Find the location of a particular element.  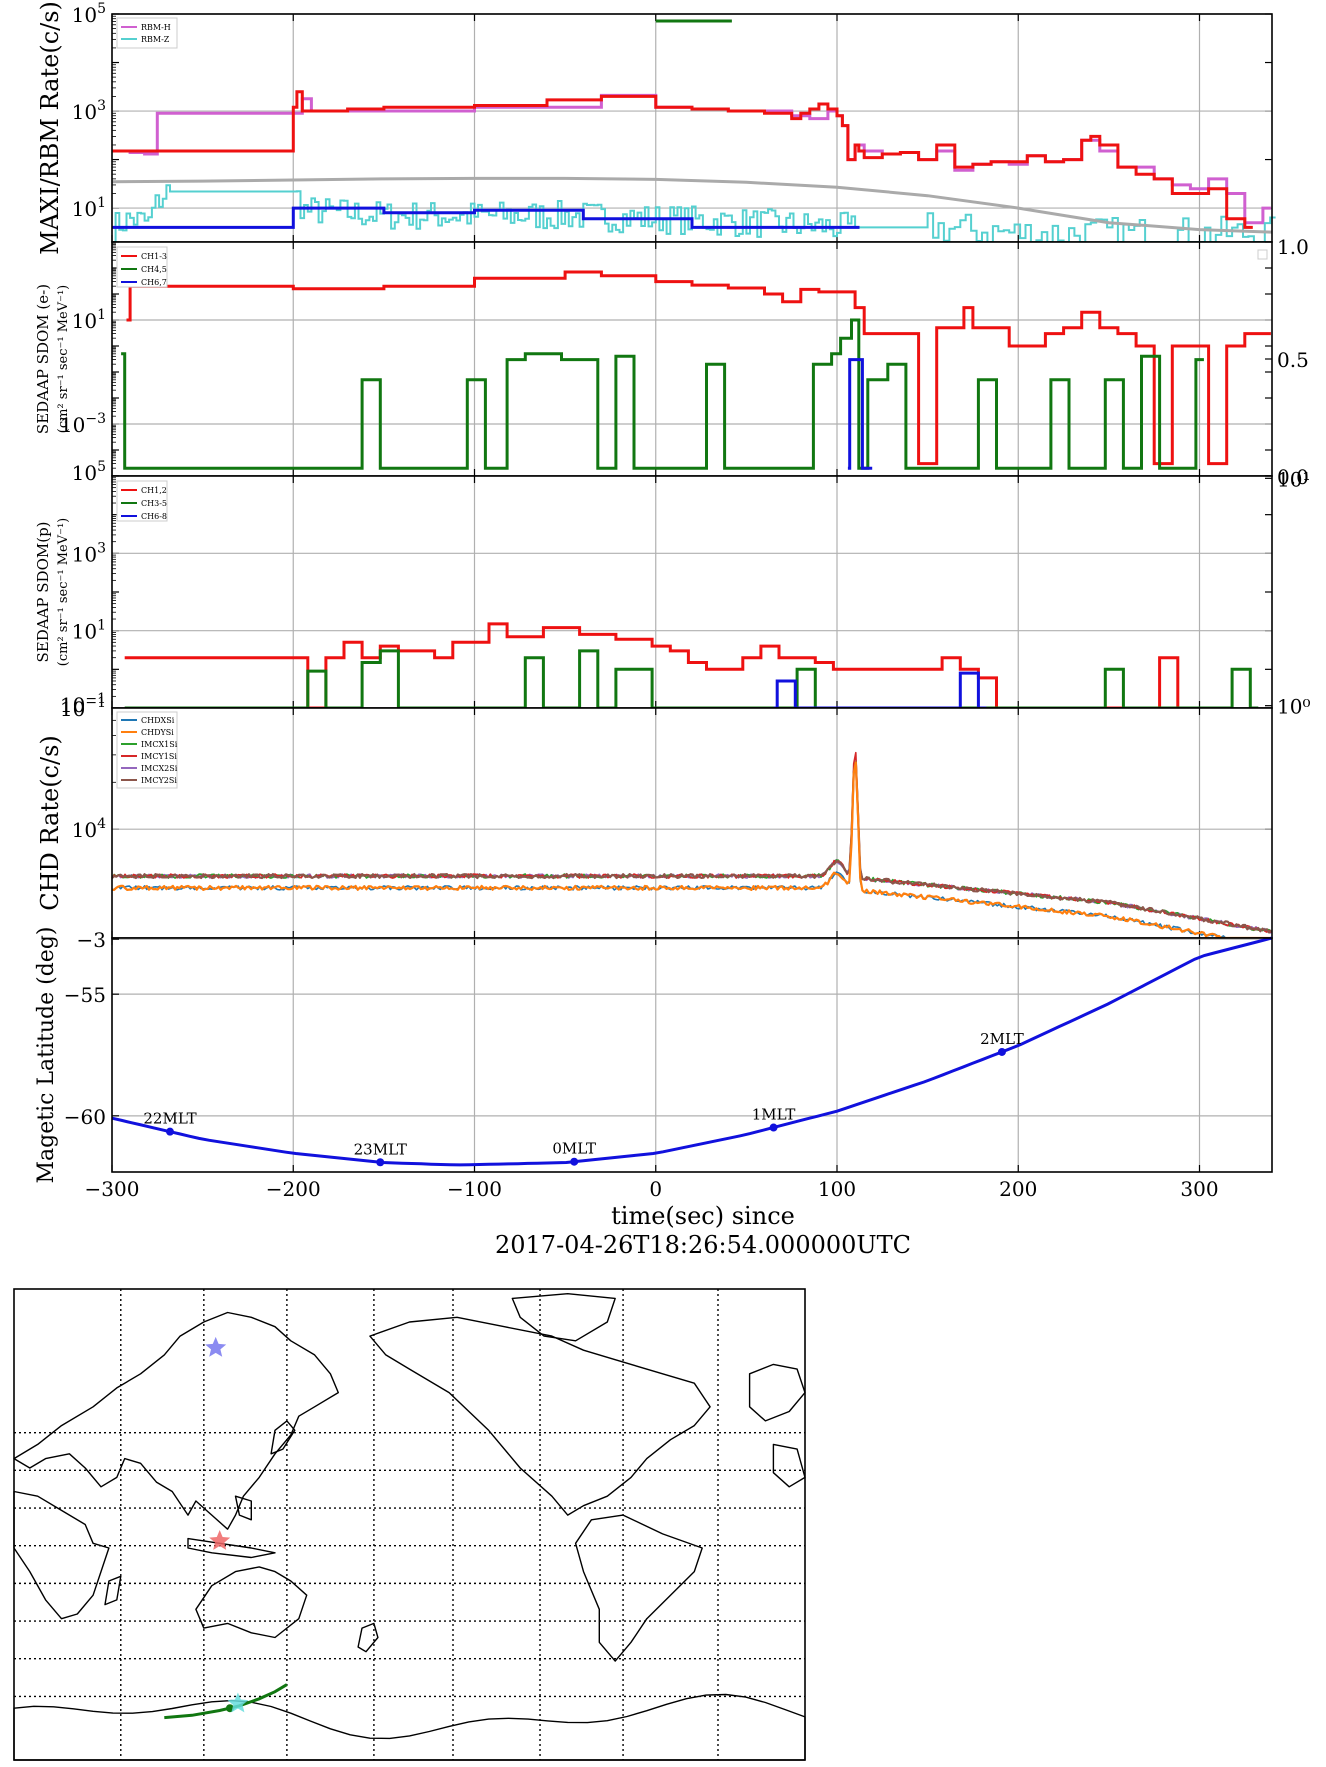

mlt-label: 22MLT is located at coordinates (169, 1119).